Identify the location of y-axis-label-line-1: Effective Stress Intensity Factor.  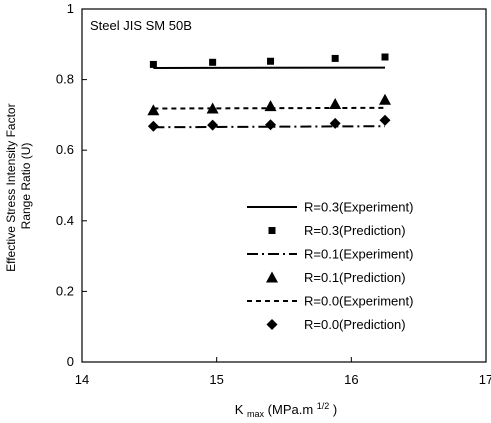
(11, 187).